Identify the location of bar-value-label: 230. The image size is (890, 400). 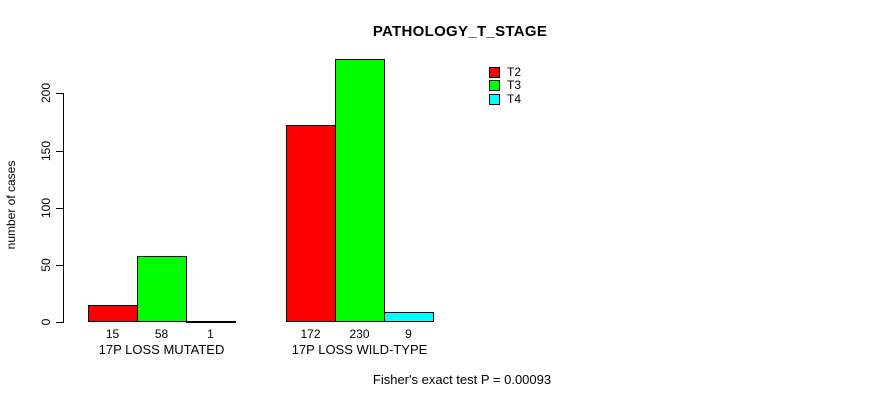
(359, 334).